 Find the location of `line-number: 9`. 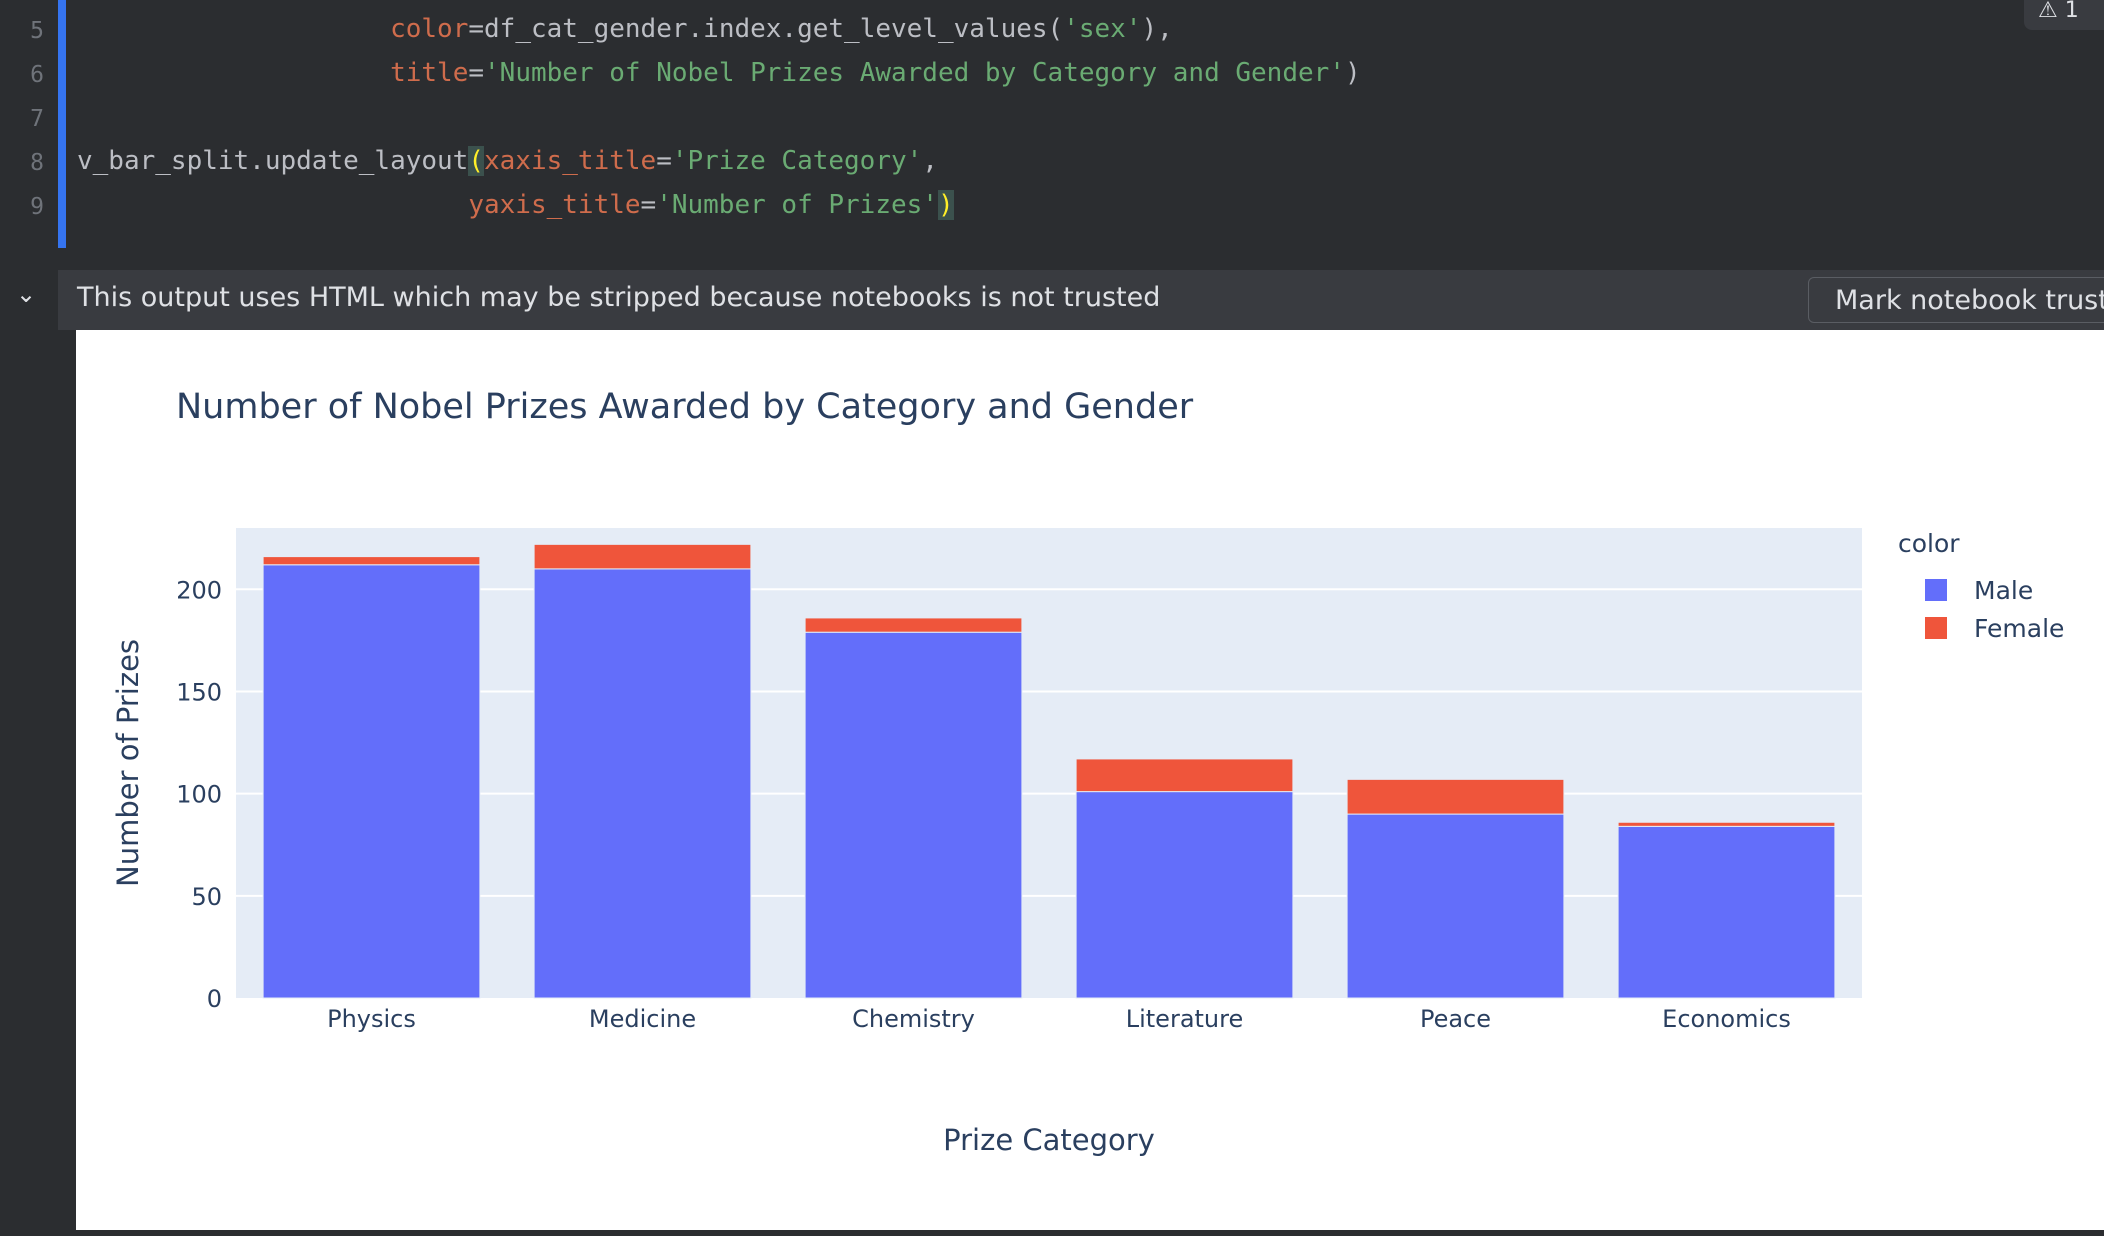

line-number: 9 is located at coordinates (37, 207).